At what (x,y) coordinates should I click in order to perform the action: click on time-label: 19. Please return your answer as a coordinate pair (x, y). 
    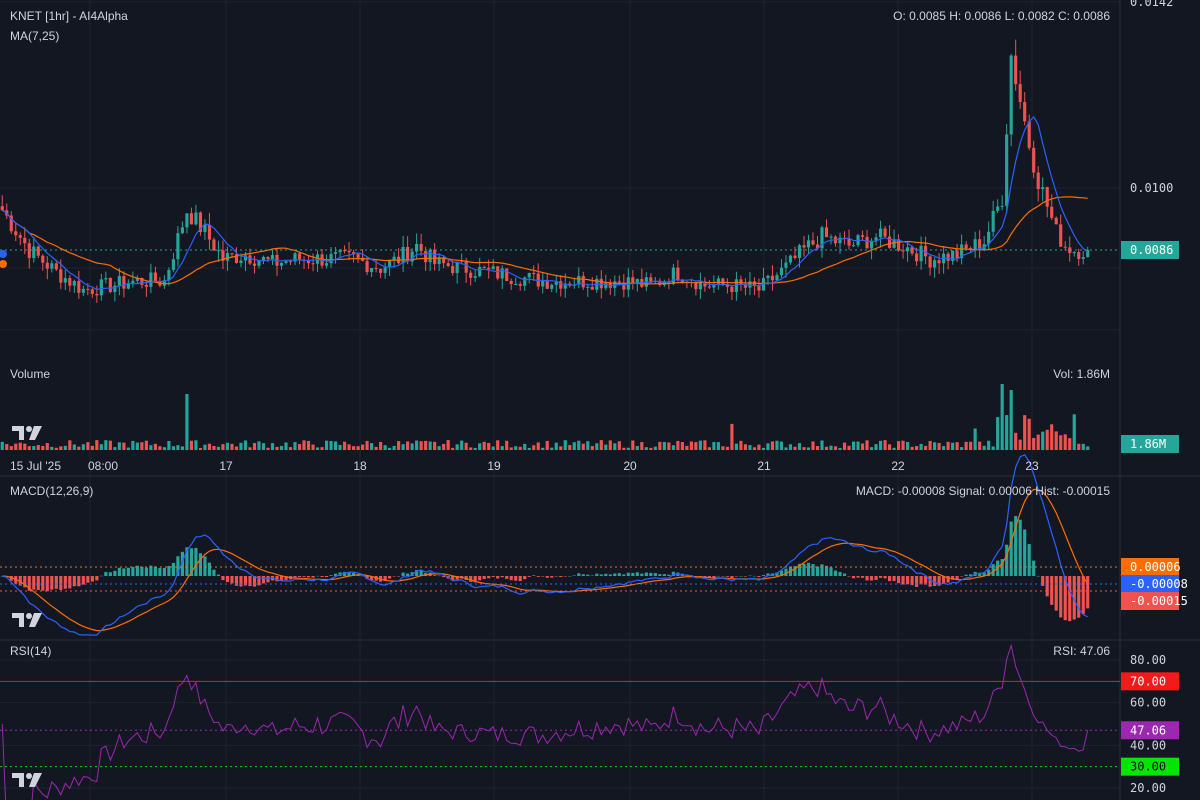
    Looking at the image, I should click on (494, 466).